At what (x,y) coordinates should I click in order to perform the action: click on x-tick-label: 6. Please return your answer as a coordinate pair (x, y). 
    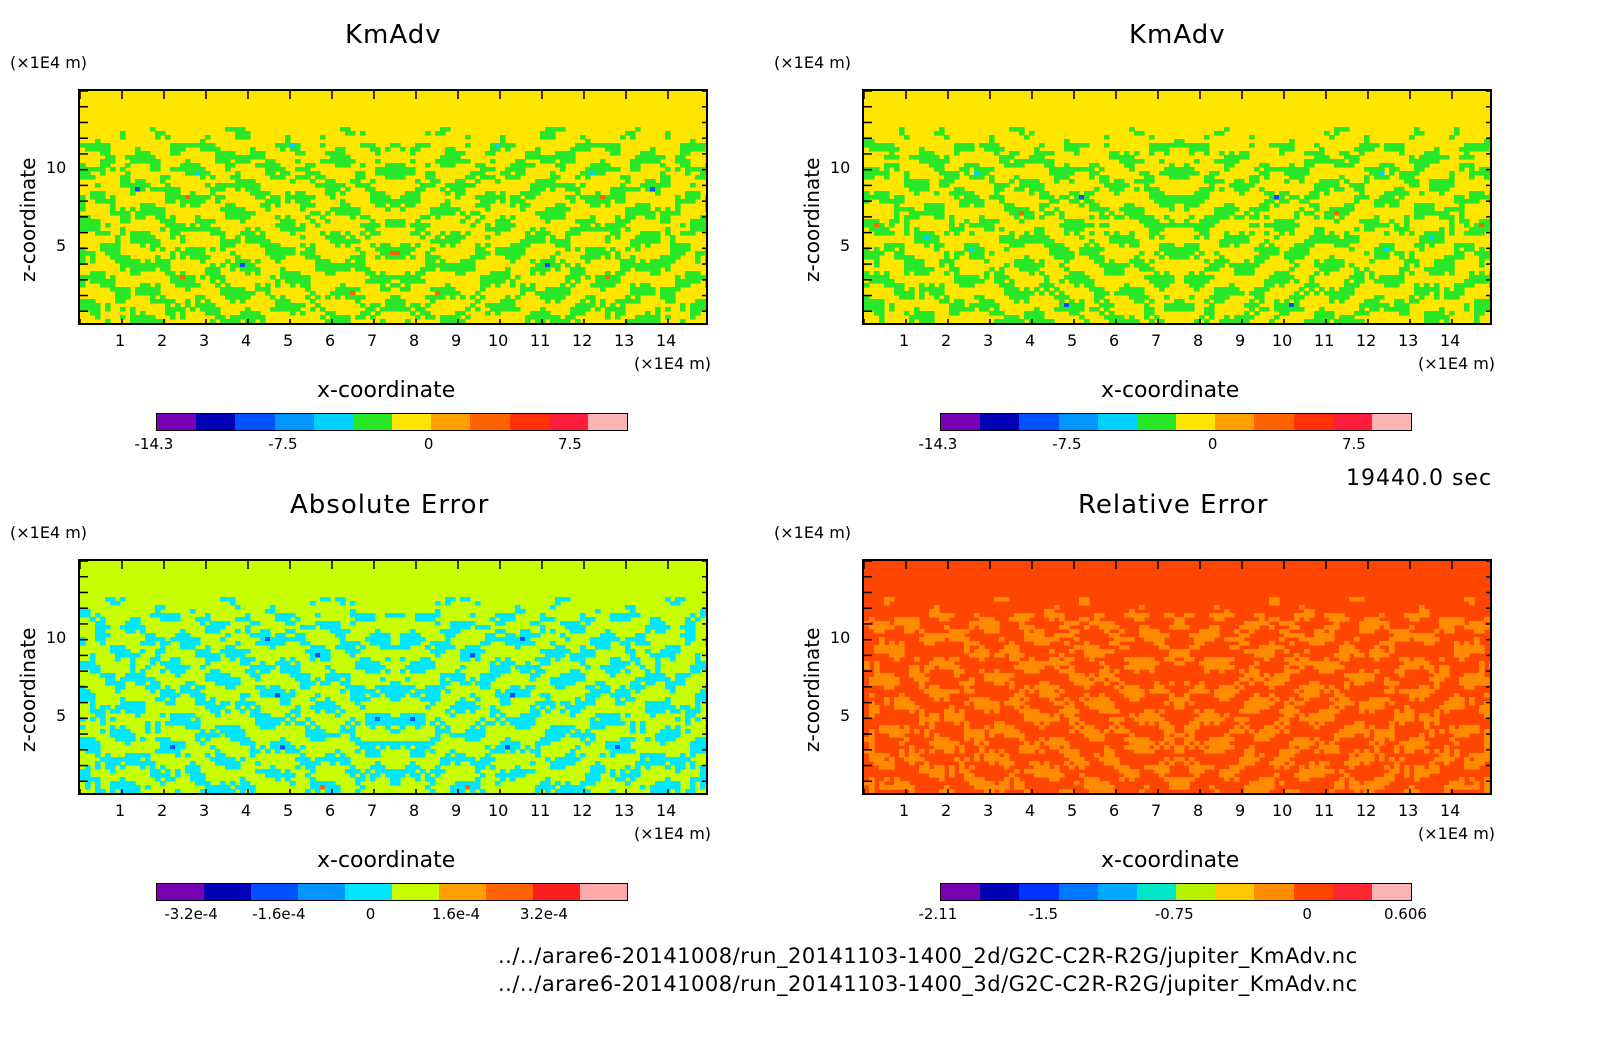
    Looking at the image, I should click on (1114, 340).